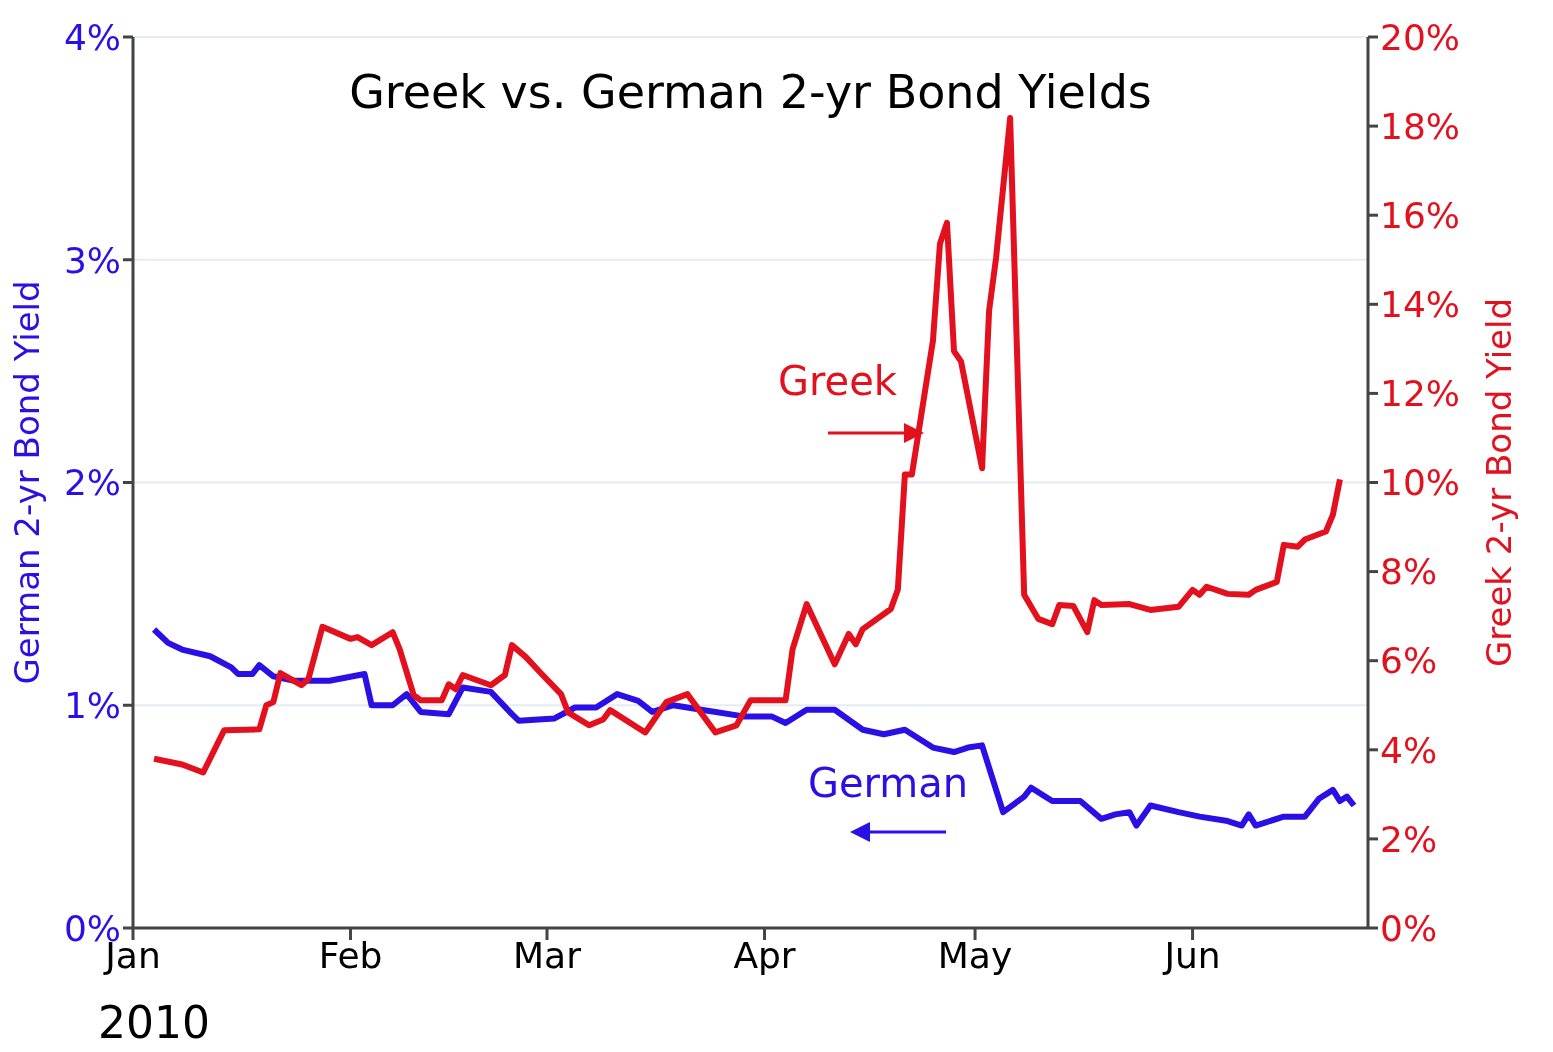 This screenshot has width=1553, height=1052. I want to click on y-tick-label: 4%, so click(92, 37).